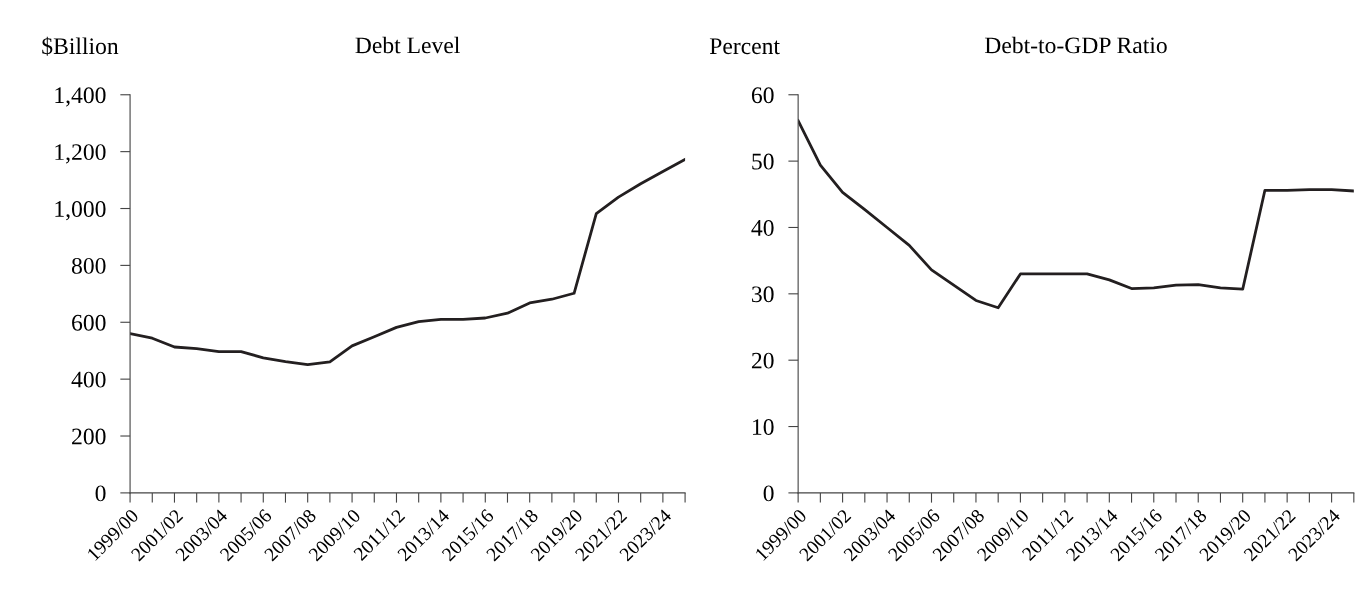 The image size is (1362, 596). I want to click on y-axis-title: Percent, so click(744, 46).